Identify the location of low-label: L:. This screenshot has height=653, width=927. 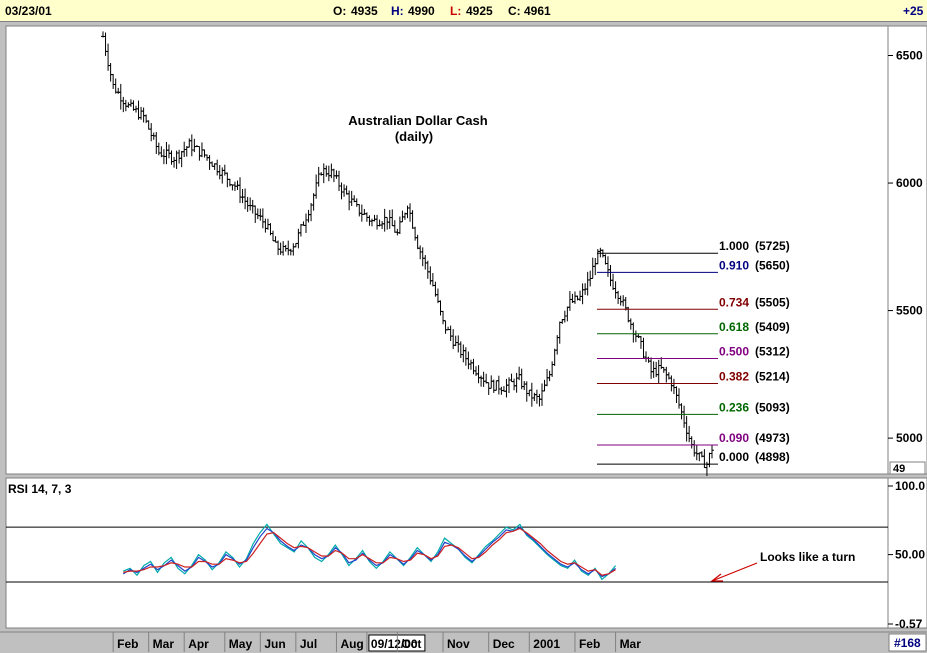
(456, 11).